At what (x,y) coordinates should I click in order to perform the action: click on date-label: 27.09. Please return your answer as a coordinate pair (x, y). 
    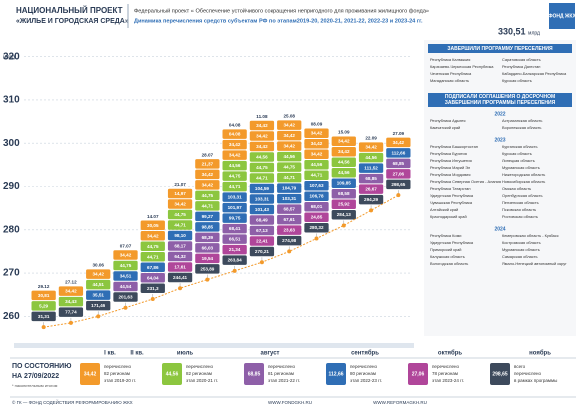
    Looking at the image, I should click on (399, 133).